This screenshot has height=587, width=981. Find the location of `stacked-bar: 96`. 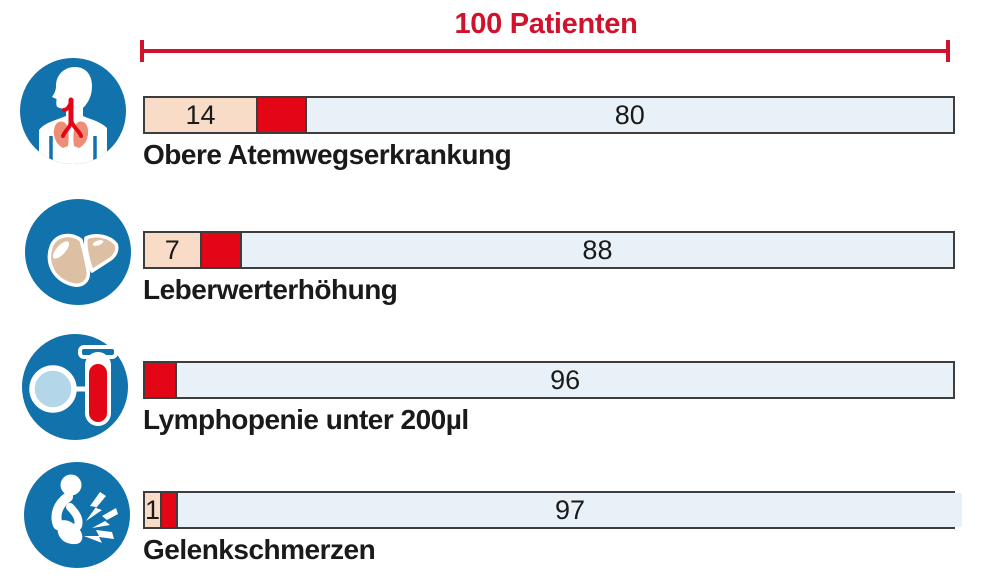

stacked-bar: 96 is located at coordinates (549, 380).